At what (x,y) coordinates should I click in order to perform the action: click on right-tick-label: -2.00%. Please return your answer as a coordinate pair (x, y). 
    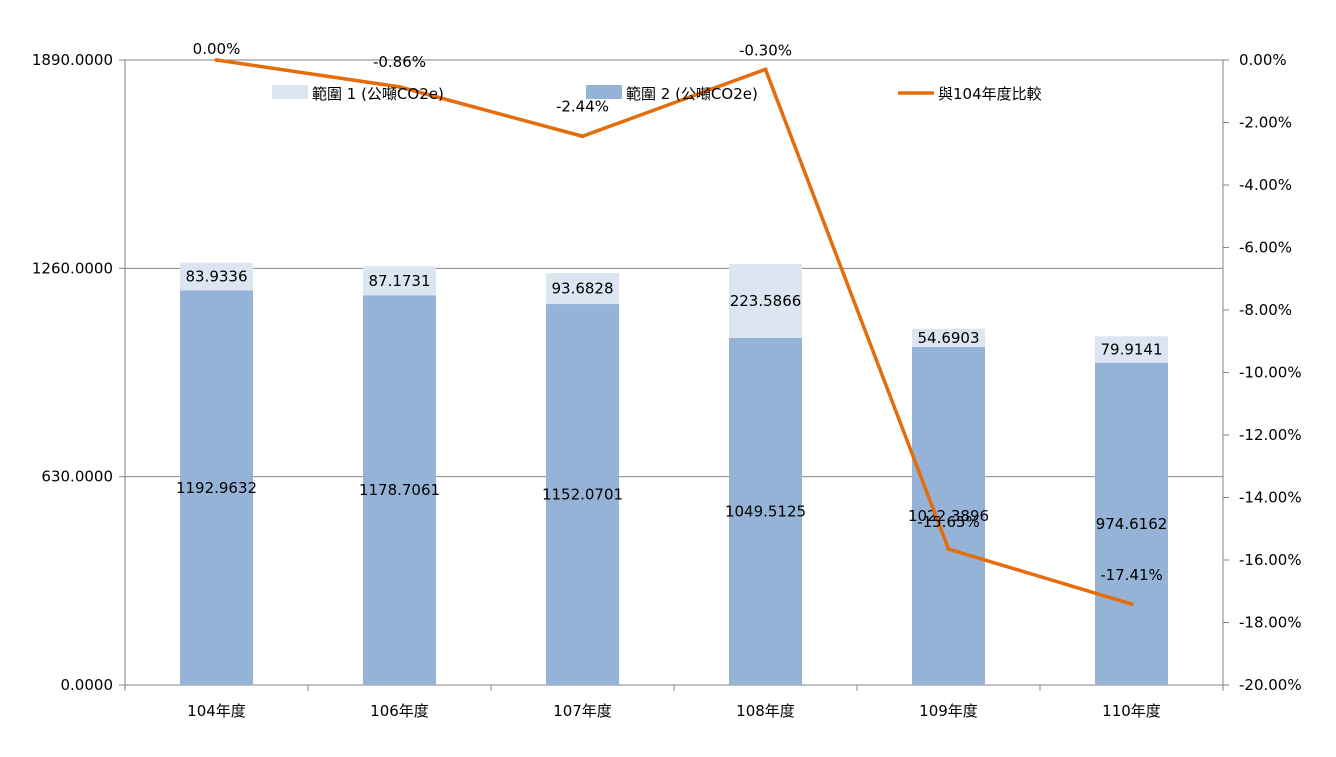
    Looking at the image, I should click on (1265, 123).